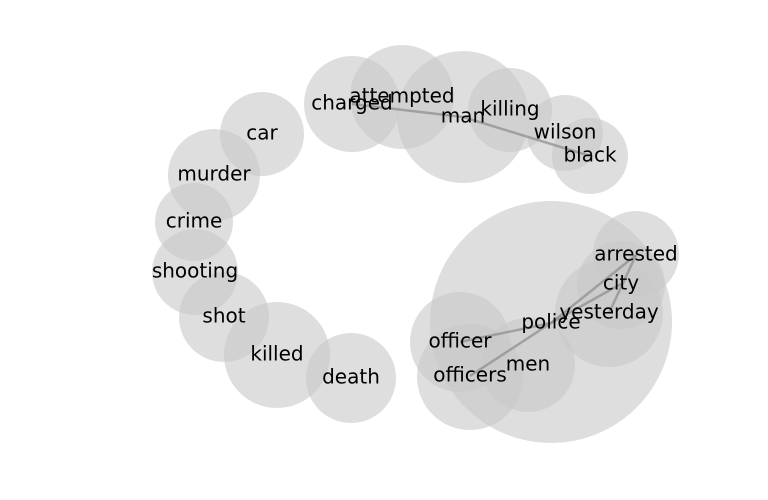 This screenshot has height=500, width=768. I want to click on label-charged: charged, so click(352, 103).